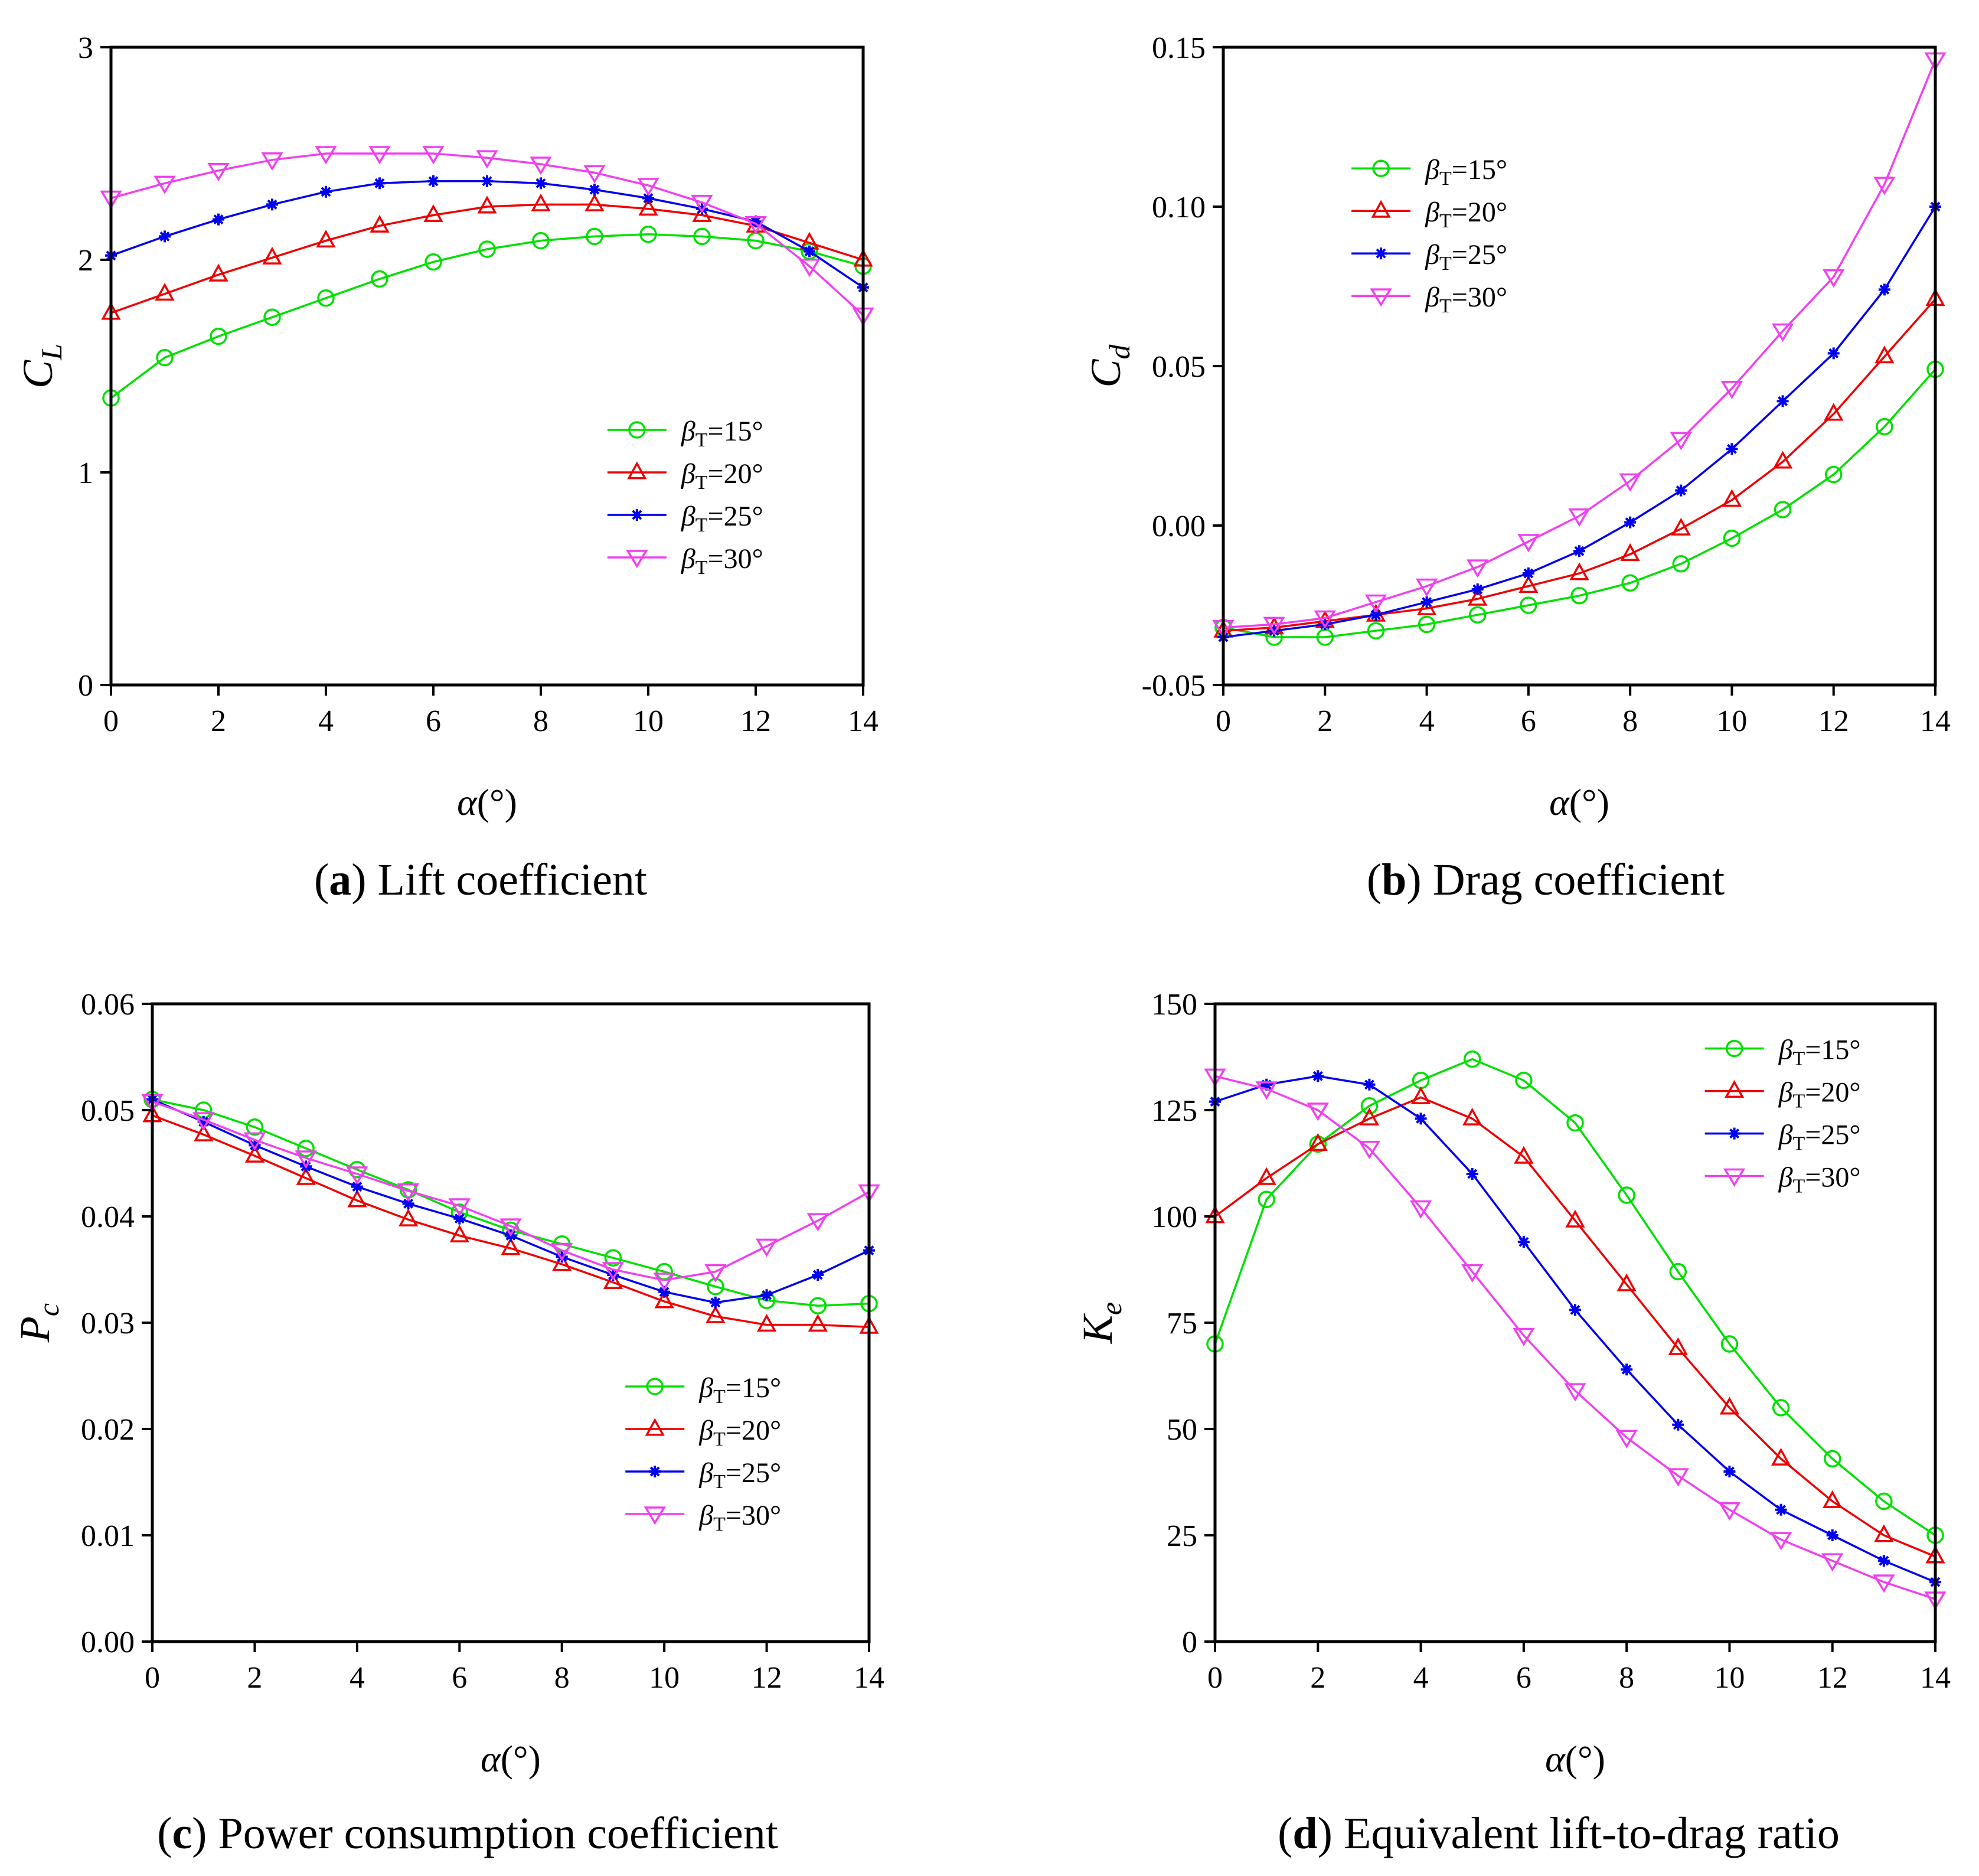 The width and height of the screenshot is (1979, 1876). What do you see at coordinates (111, 721) in the screenshot?
I see `x-tick-label: 0` at bounding box center [111, 721].